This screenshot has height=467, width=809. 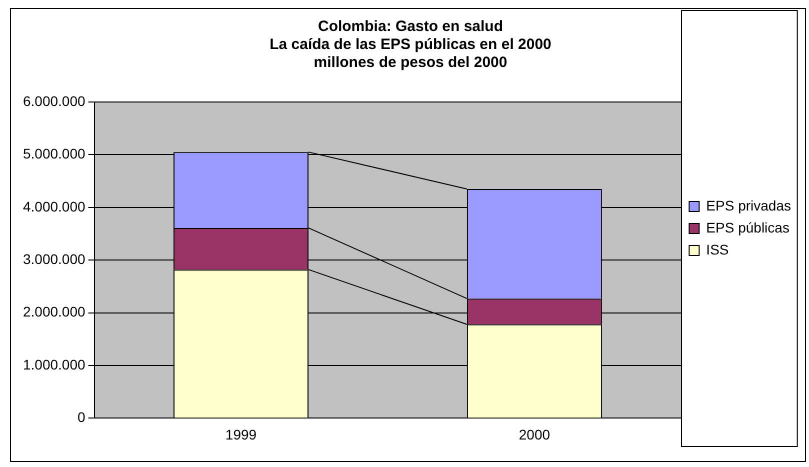 I want to click on legend-label: EPS privadas, so click(x=749, y=205).